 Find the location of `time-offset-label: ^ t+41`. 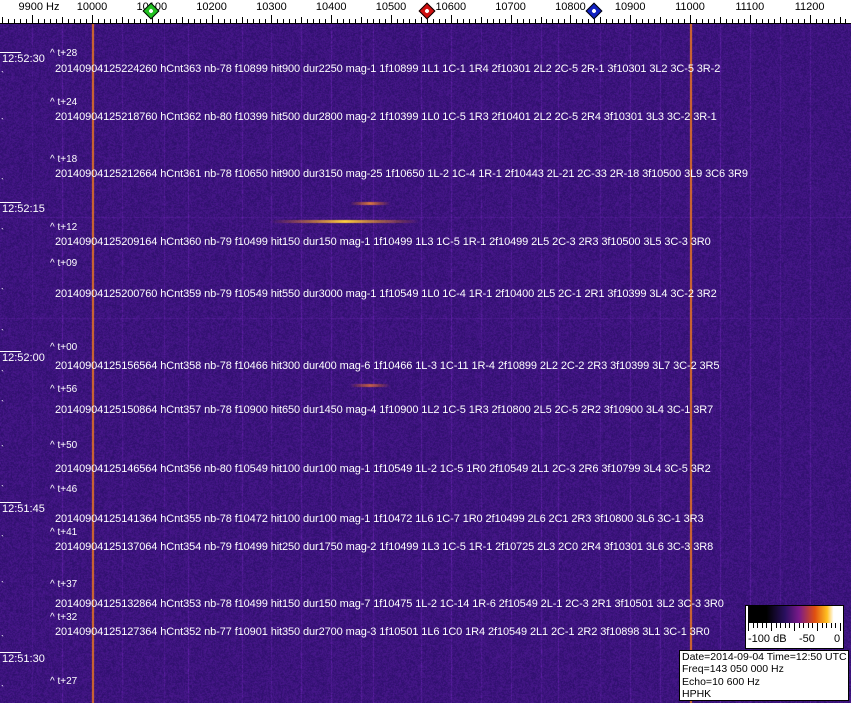

time-offset-label: ^ t+41 is located at coordinates (64, 532).